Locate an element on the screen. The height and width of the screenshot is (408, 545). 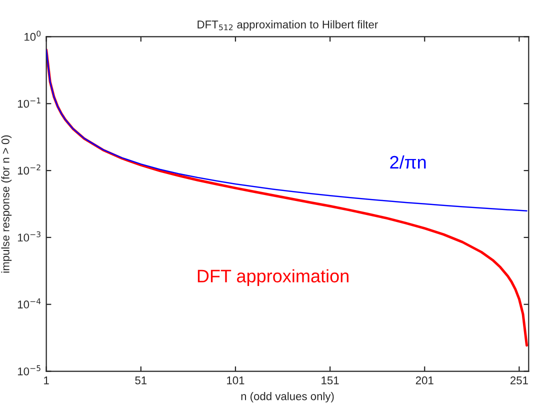
y-tick-label: 10$^{−5}$ is located at coordinates (29, 370).